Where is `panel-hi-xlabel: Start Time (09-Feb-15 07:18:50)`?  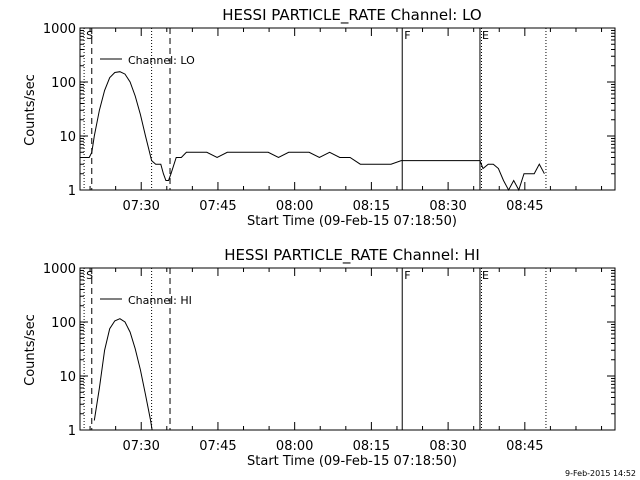 panel-hi-xlabel: Start Time (09-Feb-15 07:18:50) is located at coordinates (352, 461).